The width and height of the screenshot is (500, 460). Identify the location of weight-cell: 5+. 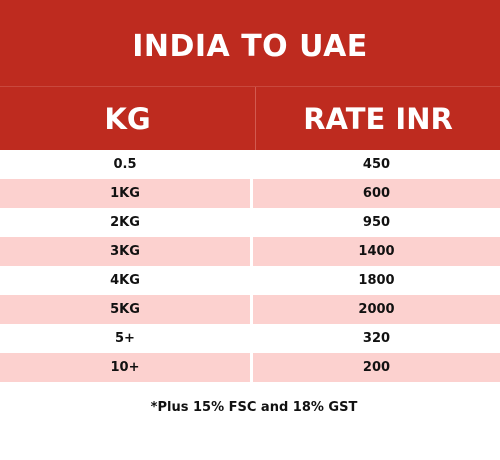
(125, 338).